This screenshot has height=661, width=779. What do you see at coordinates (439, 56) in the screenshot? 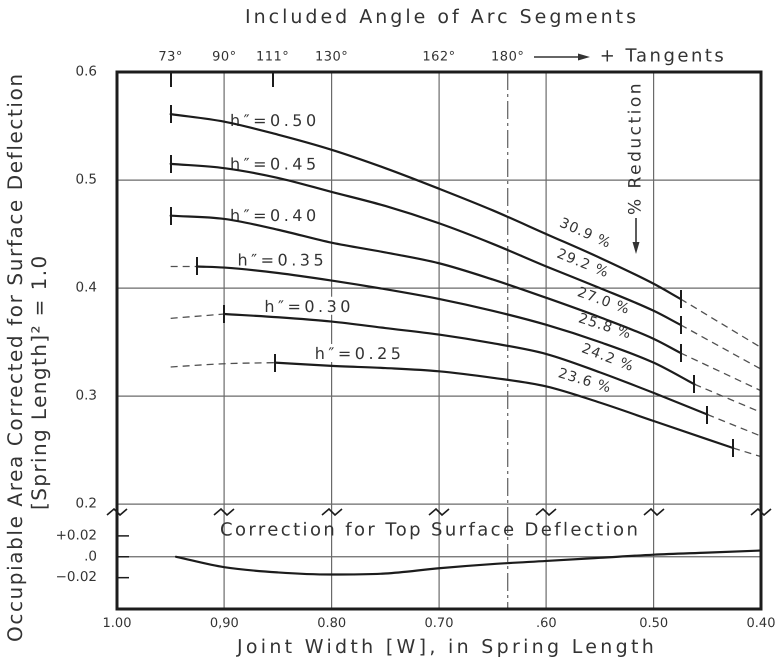
I see `text: 162°` at bounding box center [439, 56].